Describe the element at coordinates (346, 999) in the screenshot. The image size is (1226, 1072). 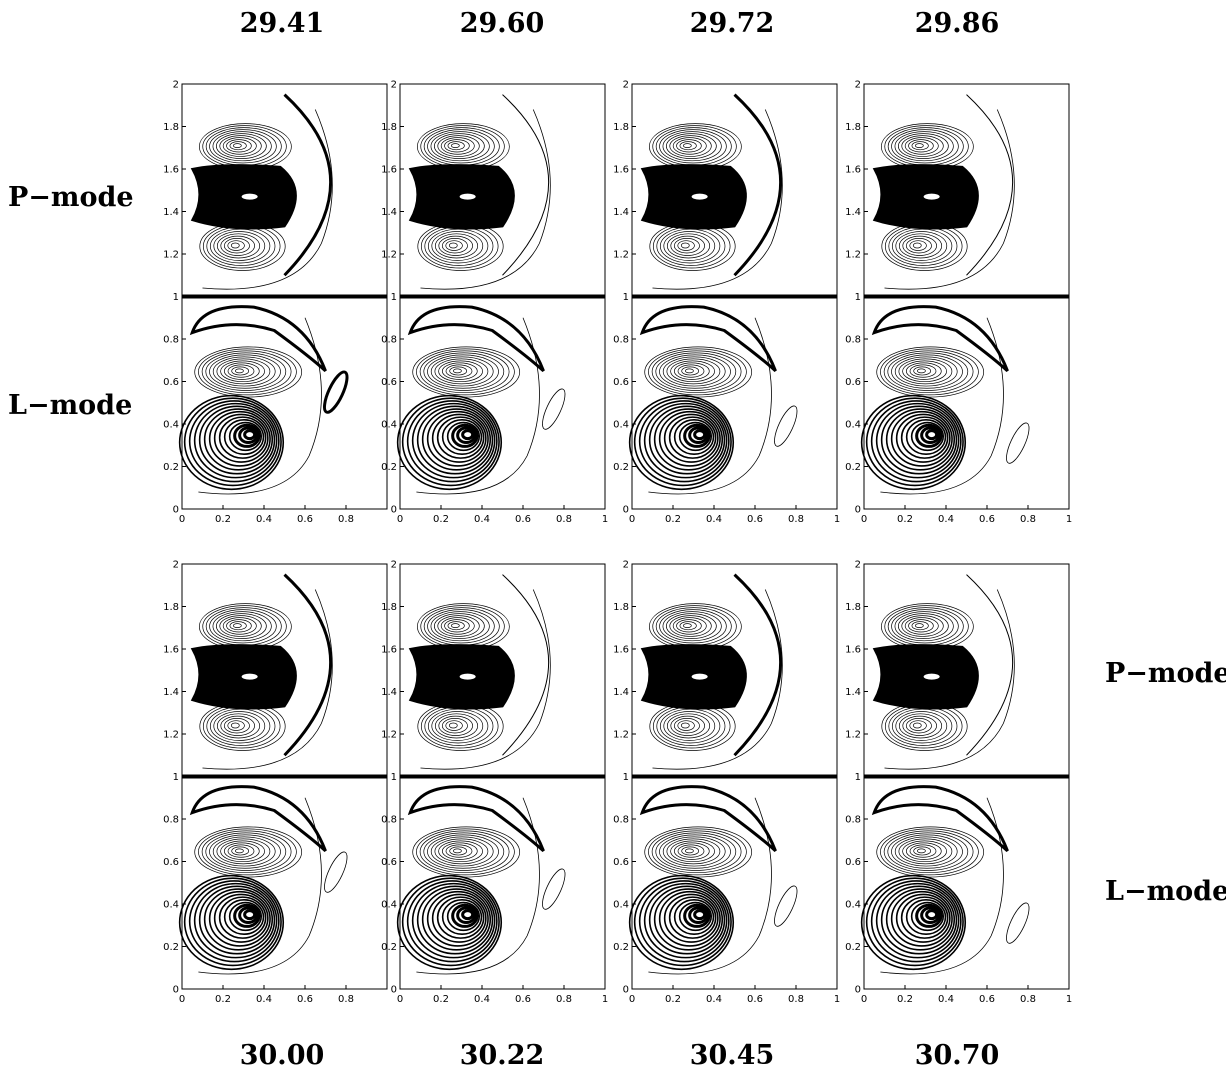
I see `x-tick-label: 0.8` at that location.